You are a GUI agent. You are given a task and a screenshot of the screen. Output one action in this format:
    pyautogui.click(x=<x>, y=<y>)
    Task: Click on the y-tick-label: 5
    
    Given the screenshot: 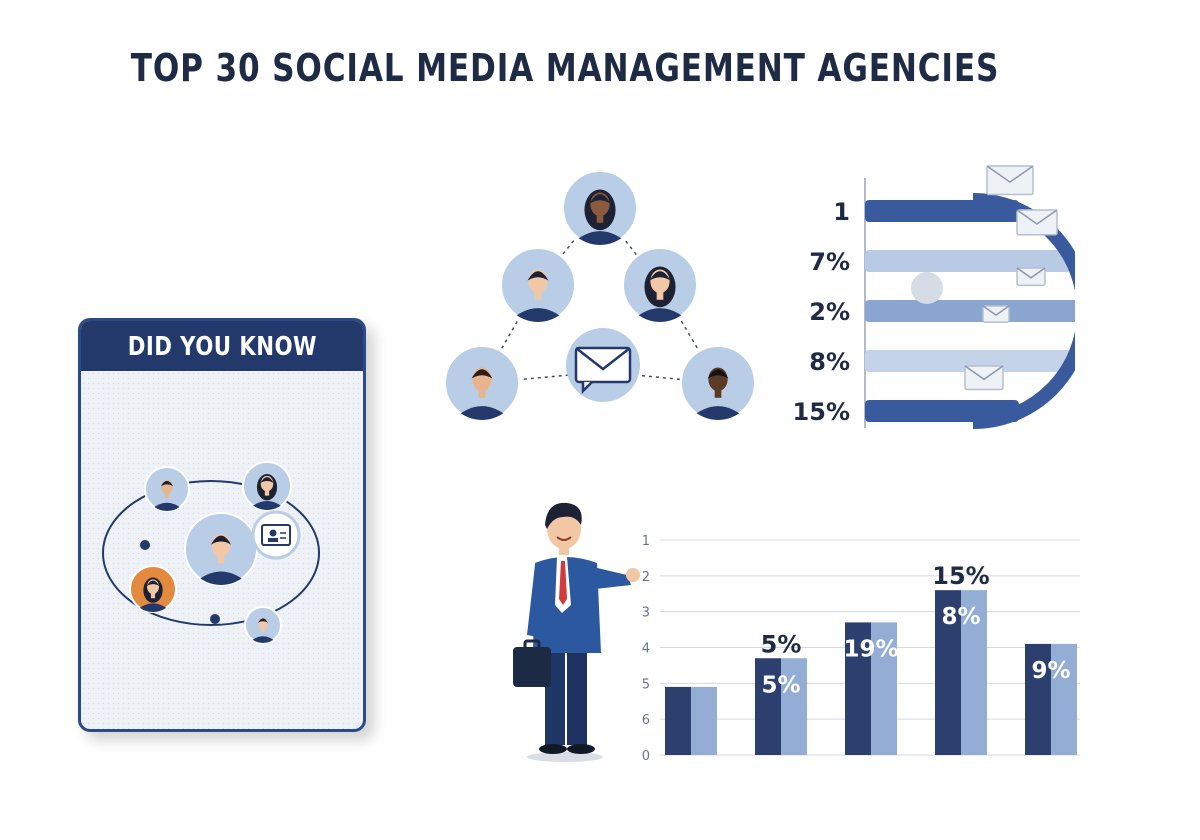 What is the action you would take?
    pyautogui.click(x=646, y=684)
    